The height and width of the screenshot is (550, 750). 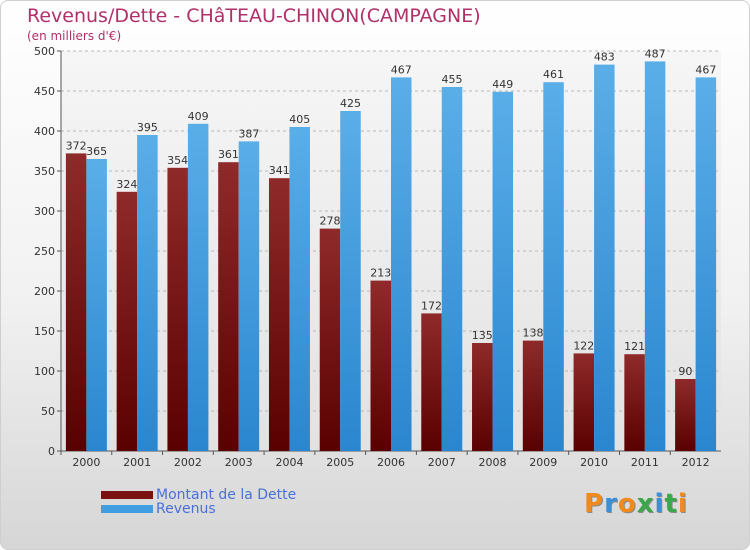 I want to click on data-label-dette: 354, so click(x=177, y=160).